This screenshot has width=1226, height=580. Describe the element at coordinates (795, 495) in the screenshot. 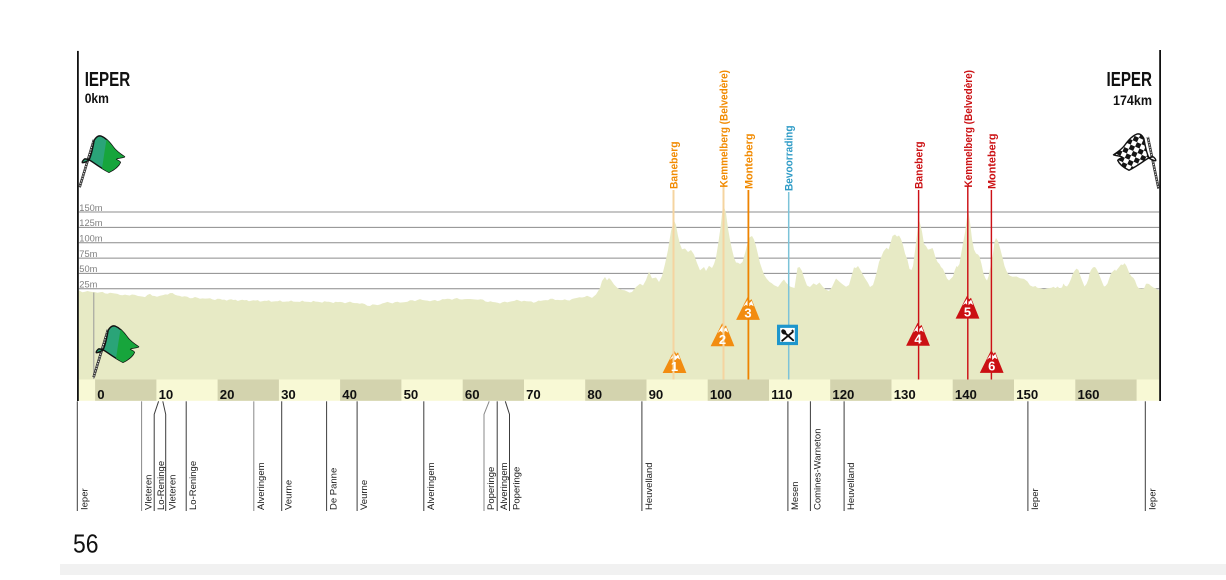

I see `svg-text: Mesen` at that location.